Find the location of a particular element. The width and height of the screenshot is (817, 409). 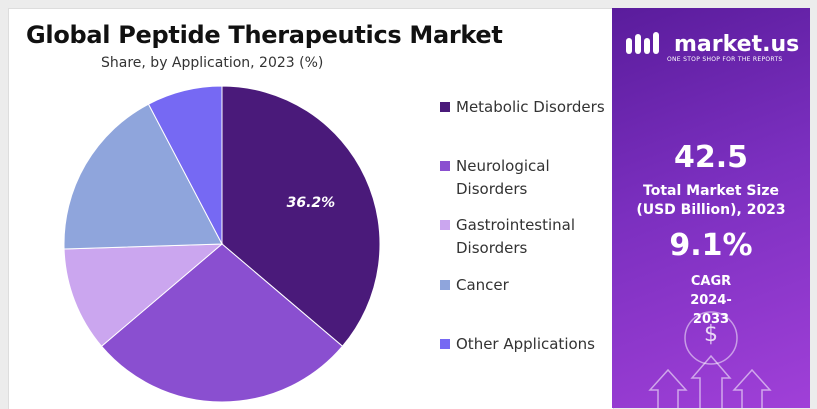

legend-item: Metabolic Disorders is located at coordinates (523, 107).